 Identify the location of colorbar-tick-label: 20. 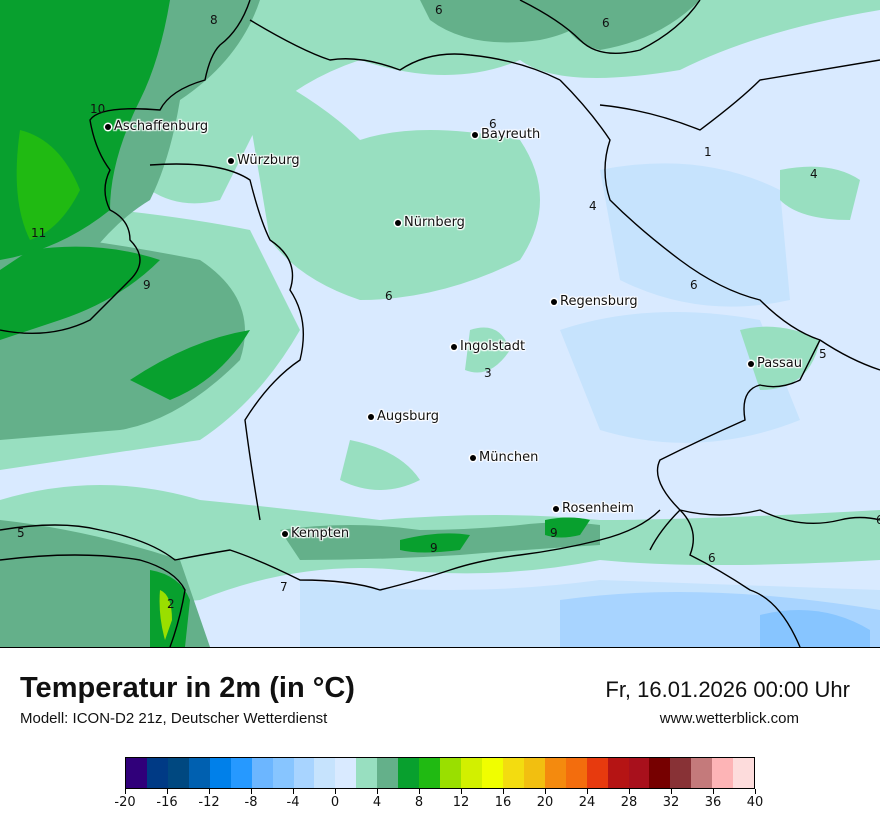
(545, 802).